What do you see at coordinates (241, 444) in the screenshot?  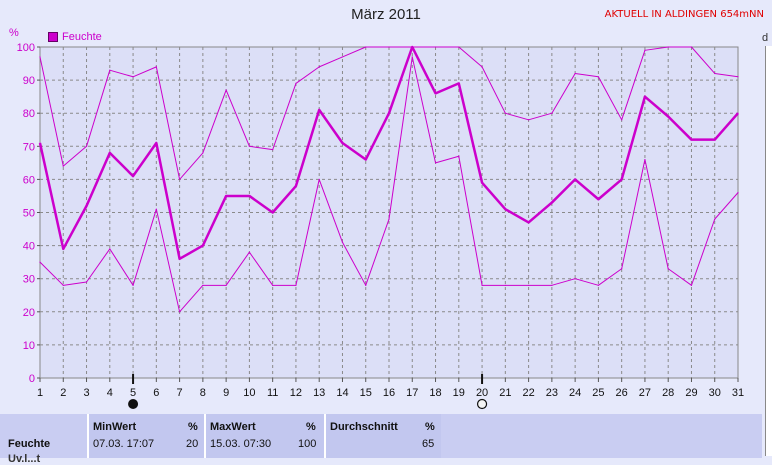 I see `max-date: 15.03. 07:30` at bounding box center [241, 444].